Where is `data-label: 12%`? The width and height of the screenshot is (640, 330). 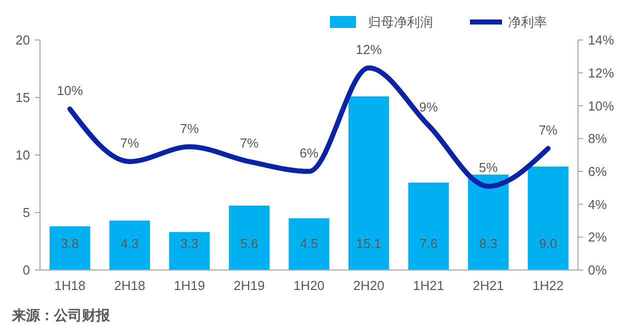
data-label: 12% is located at coordinates (369, 49).